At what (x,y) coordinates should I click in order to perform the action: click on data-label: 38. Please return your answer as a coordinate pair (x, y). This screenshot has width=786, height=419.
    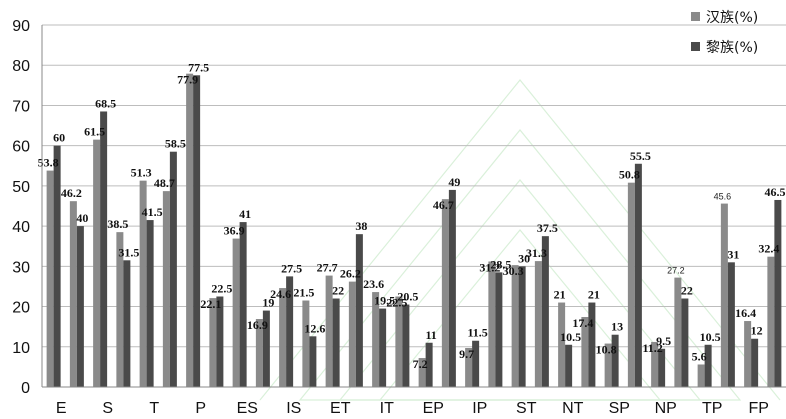
    Looking at the image, I should click on (361, 226).